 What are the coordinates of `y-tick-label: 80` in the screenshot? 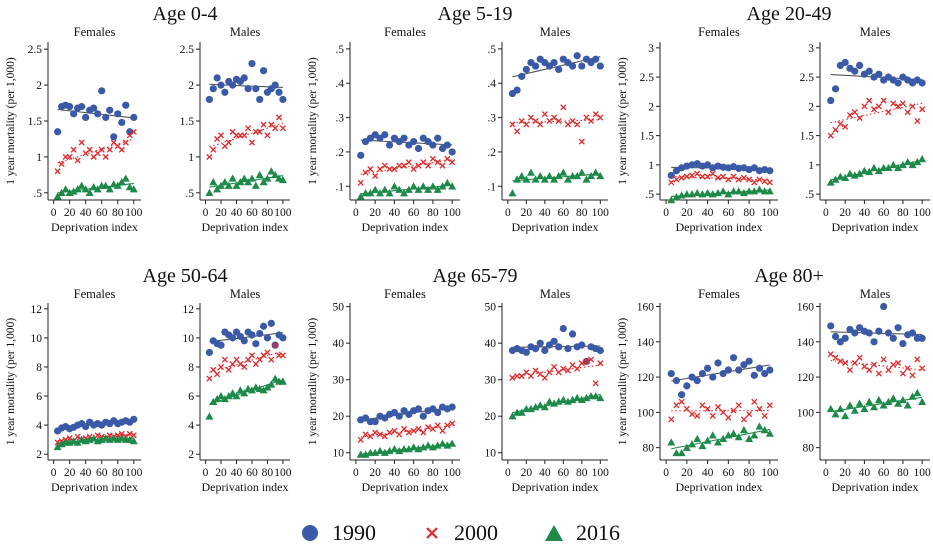 It's located at (809, 449).